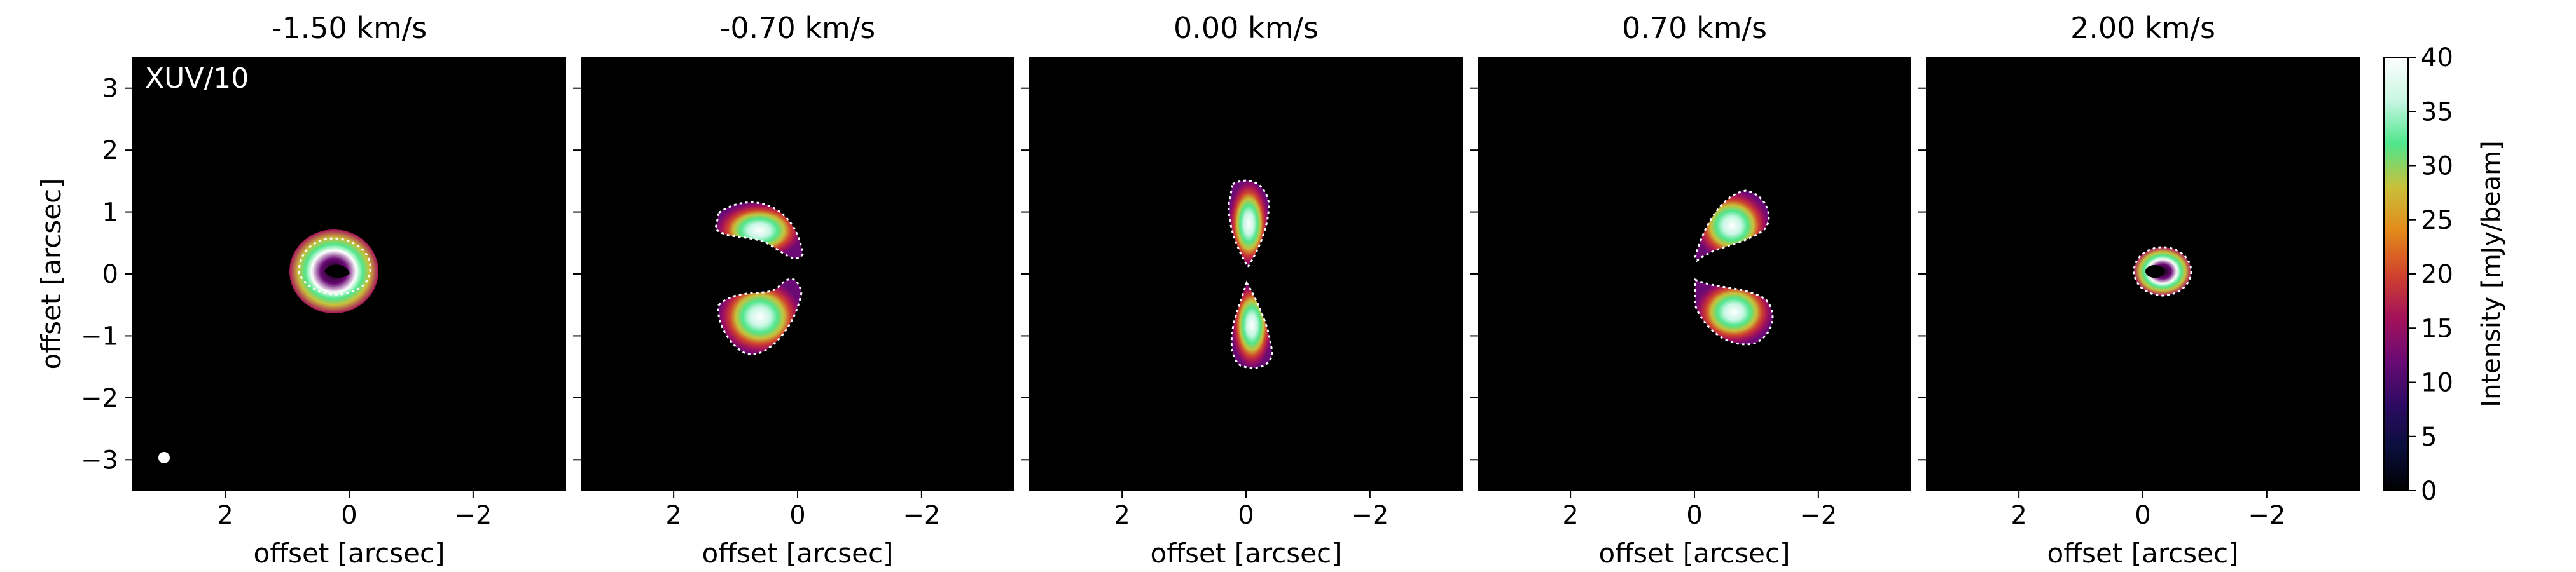 The height and width of the screenshot is (572, 2576). I want to click on panel-2-background, so click(797, 274).